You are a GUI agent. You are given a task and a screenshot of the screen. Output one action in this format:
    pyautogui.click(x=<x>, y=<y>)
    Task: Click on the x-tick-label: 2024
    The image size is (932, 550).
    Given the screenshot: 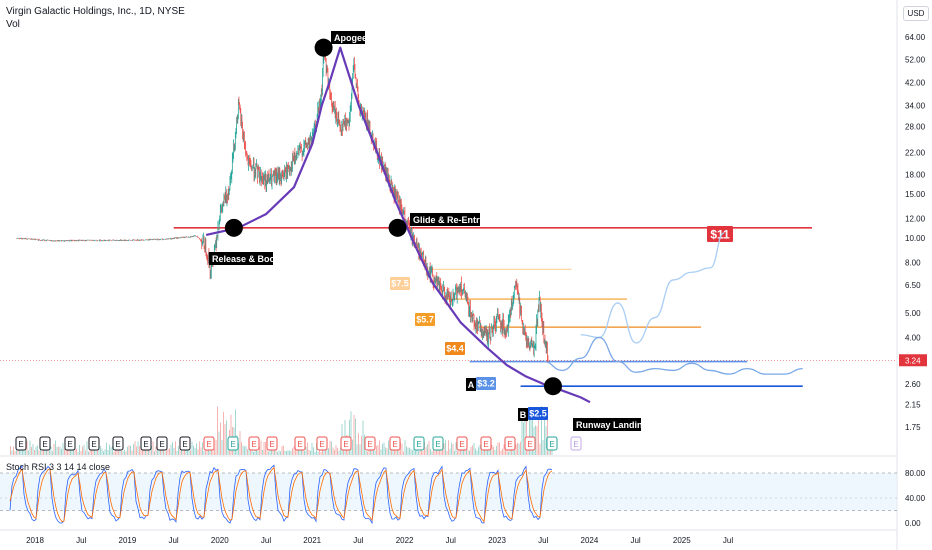 What is the action you would take?
    pyautogui.click(x=590, y=540)
    